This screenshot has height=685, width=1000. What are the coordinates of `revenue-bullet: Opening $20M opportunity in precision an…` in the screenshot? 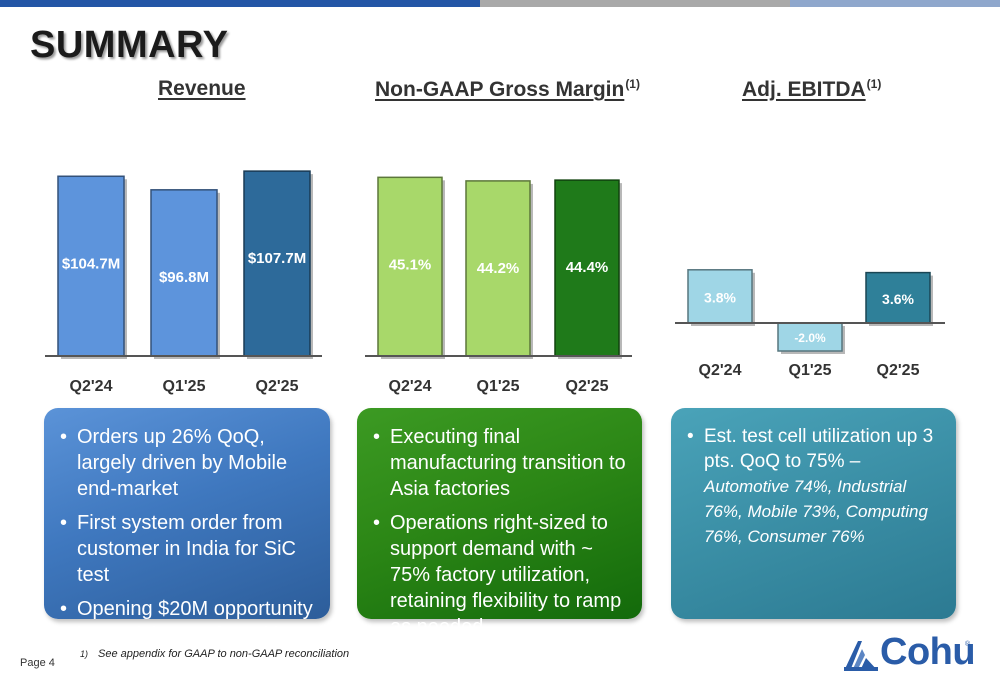 It's located at (187, 635).